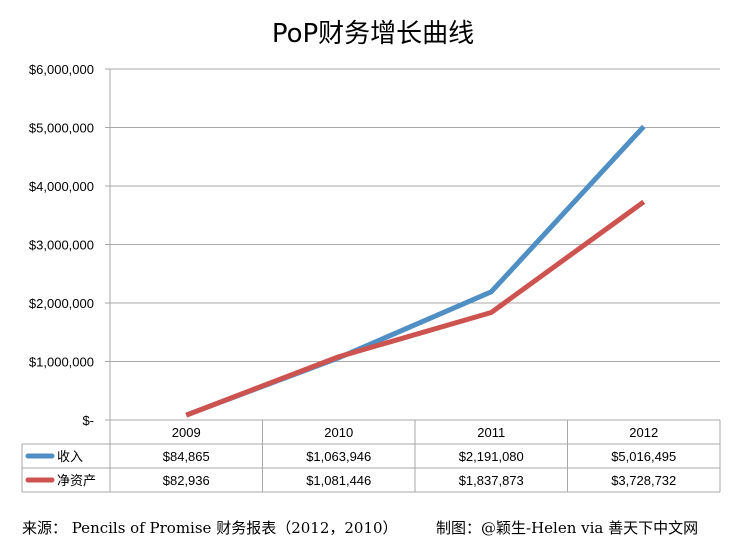  What do you see at coordinates (76, 480) in the screenshot?
I see `legend-label: 净资产` at bounding box center [76, 480].